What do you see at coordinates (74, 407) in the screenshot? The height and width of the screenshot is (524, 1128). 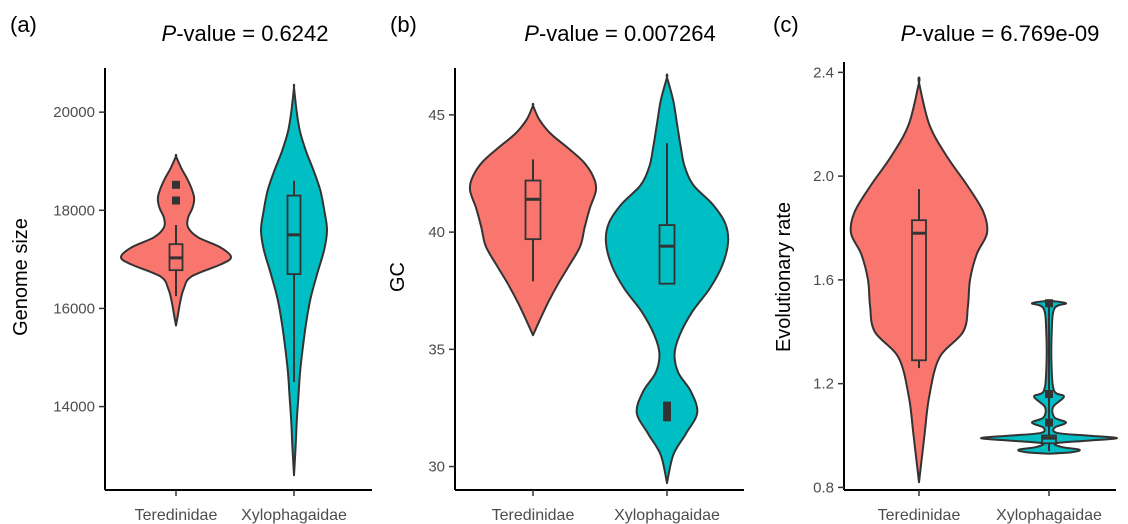 I see `y-tick-label: 14000` at bounding box center [74, 407].